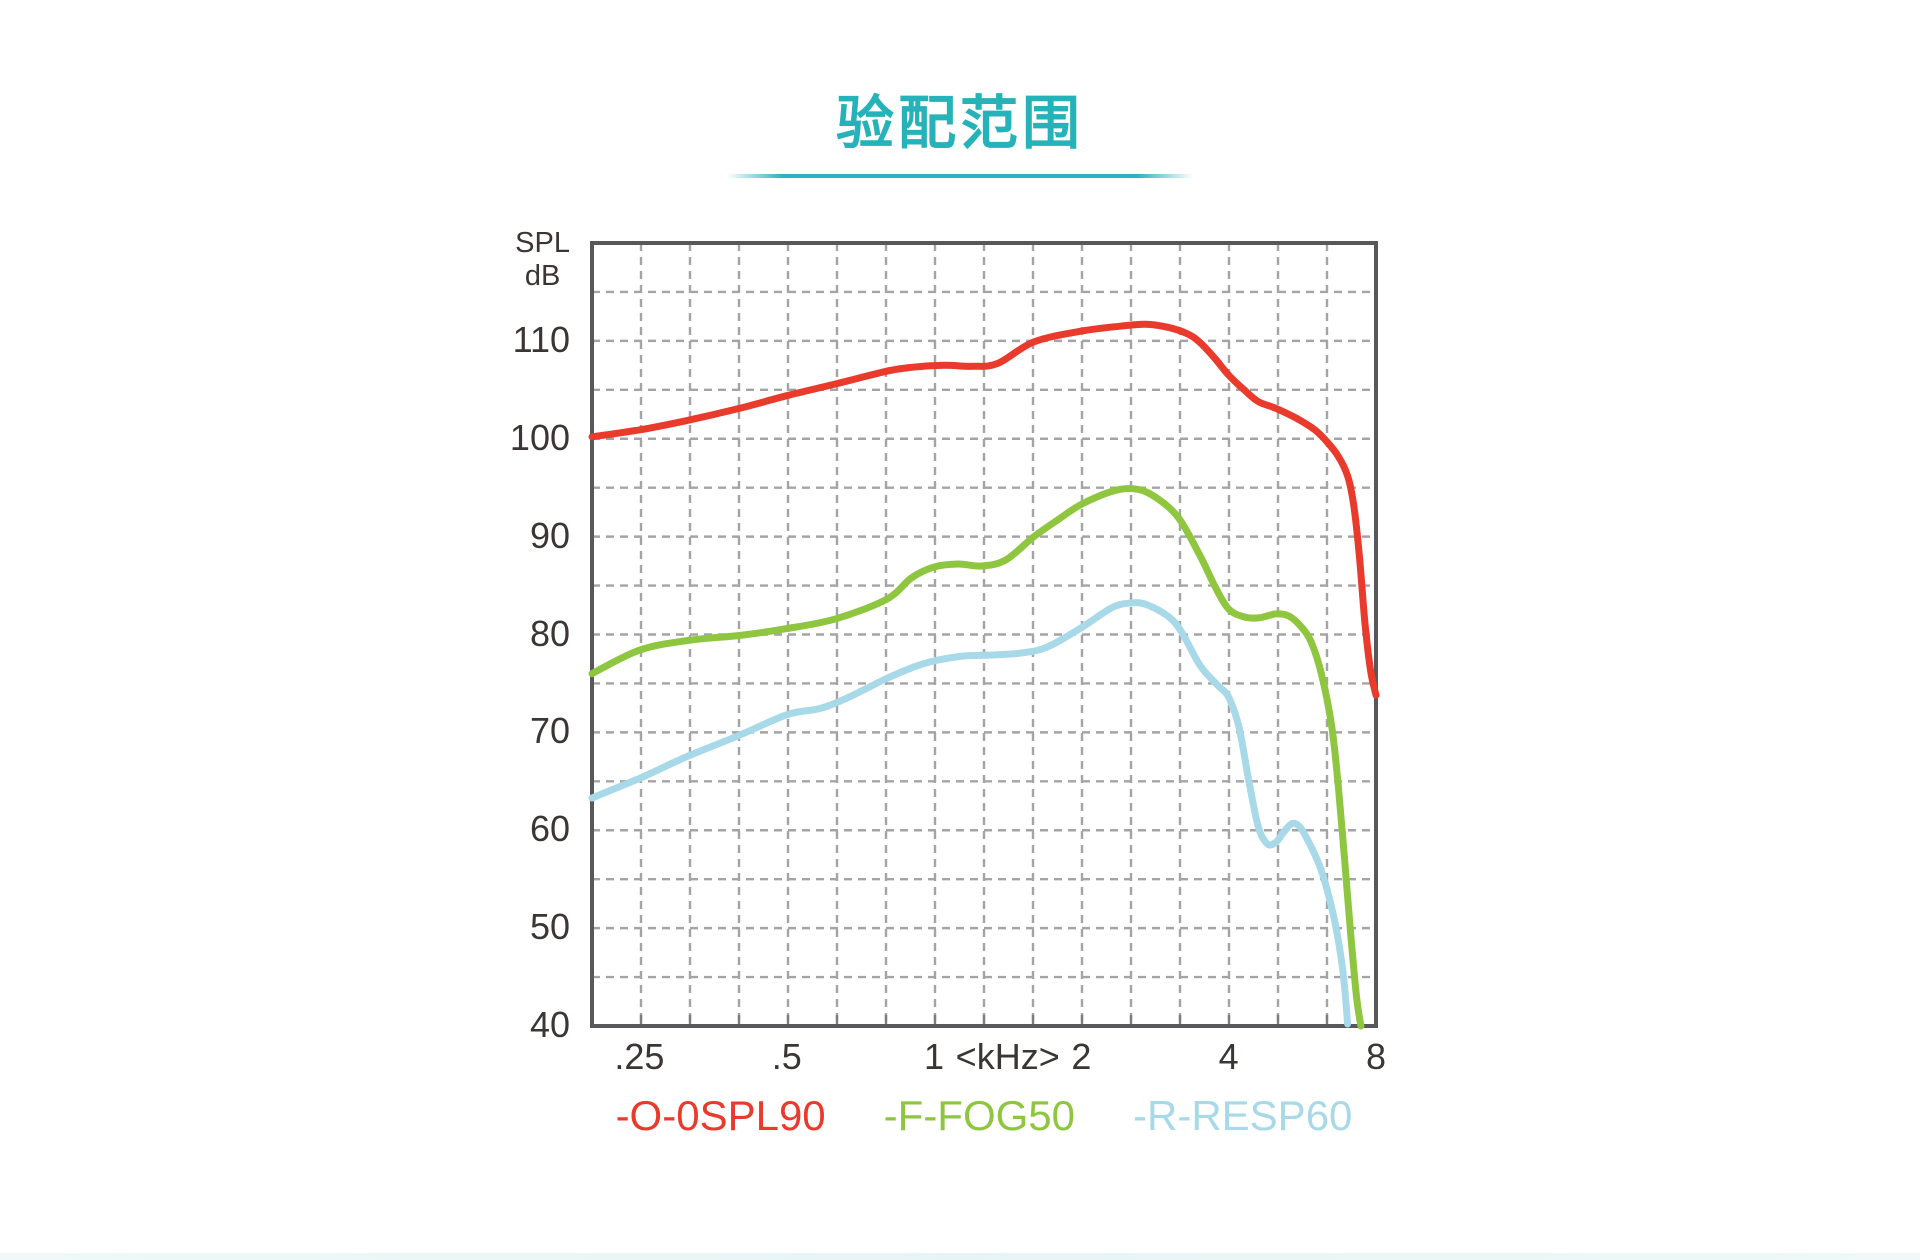  What do you see at coordinates (934, 1056) in the screenshot?
I see `x-tick-label-1: 1` at bounding box center [934, 1056].